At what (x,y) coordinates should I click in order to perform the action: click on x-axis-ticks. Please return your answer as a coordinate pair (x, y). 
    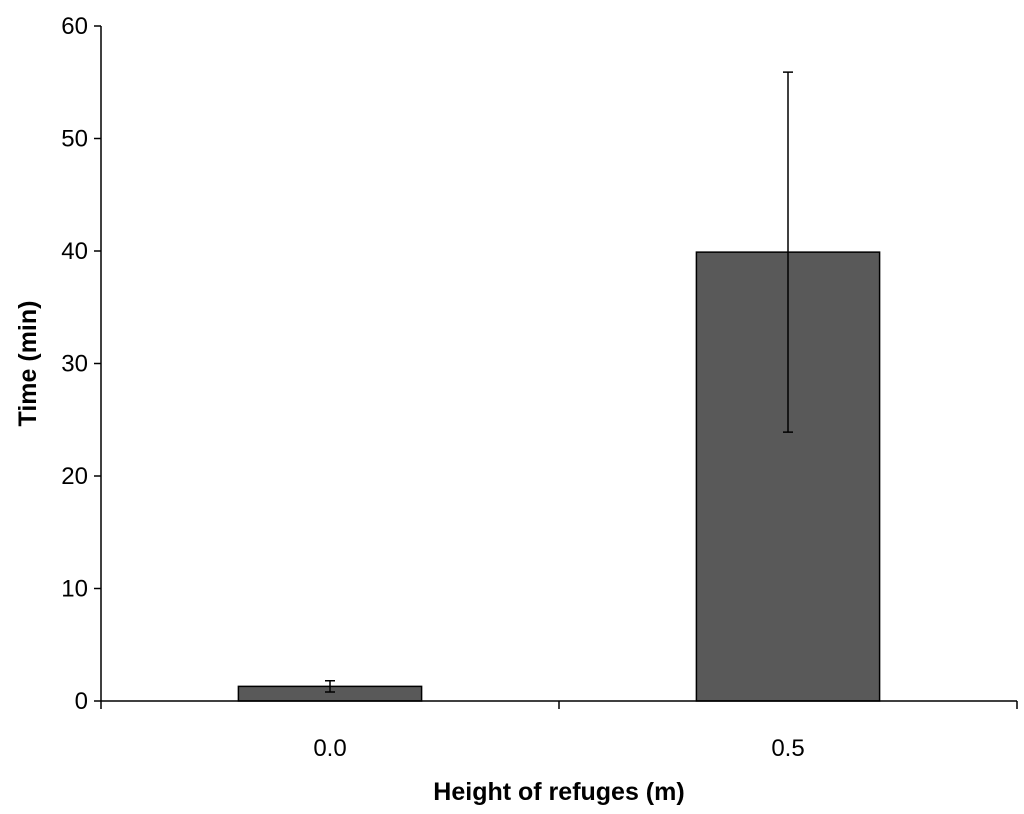
    Looking at the image, I should click on (559, 705).